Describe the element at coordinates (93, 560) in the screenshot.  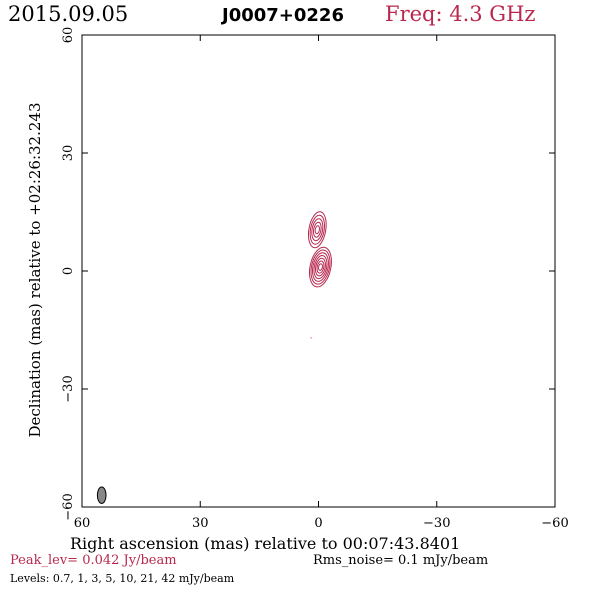
I see `peak-level: Peak_lev= 0.042 Jy/beam` at that location.